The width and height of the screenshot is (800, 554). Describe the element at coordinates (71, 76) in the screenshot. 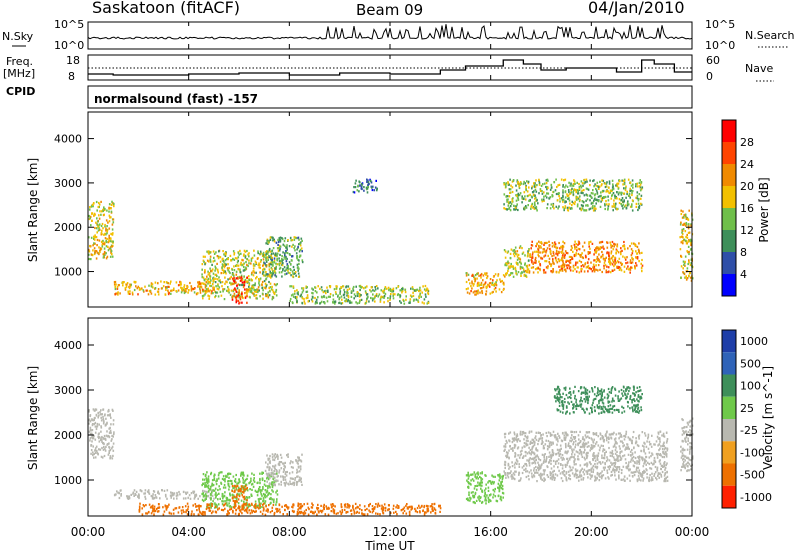

I see `freq-tick-bottom: 8` at that location.